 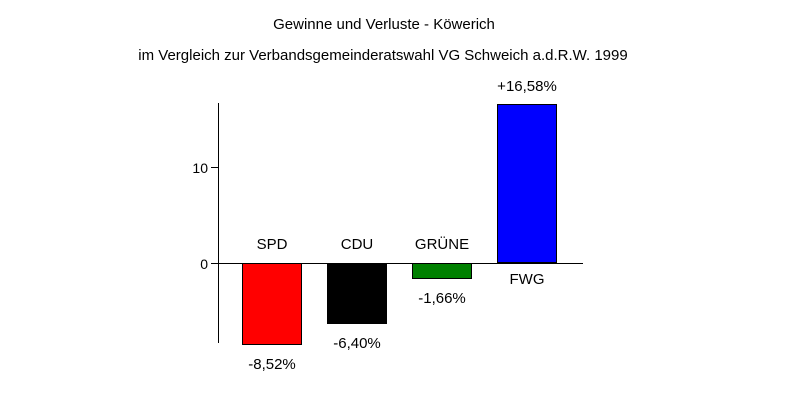 What do you see at coordinates (357, 293) in the screenshot?
I see `bar-cdu` at bounding box center [357, 293].